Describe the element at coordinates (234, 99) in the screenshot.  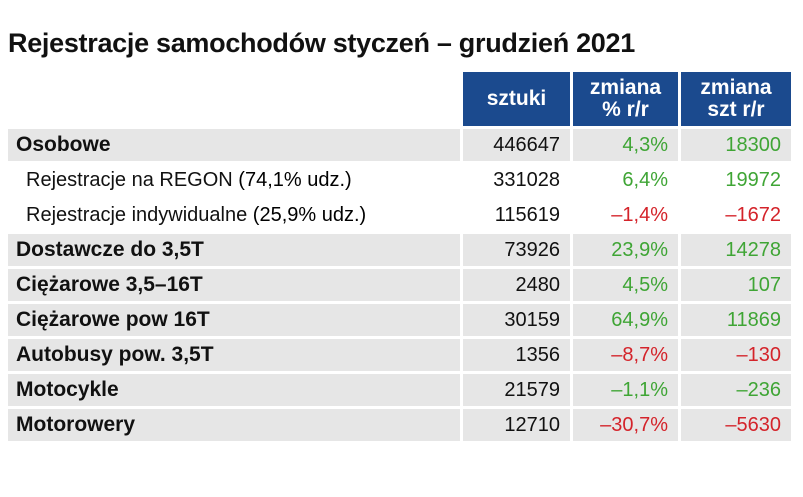
I see `header-blank-cell` at that location.